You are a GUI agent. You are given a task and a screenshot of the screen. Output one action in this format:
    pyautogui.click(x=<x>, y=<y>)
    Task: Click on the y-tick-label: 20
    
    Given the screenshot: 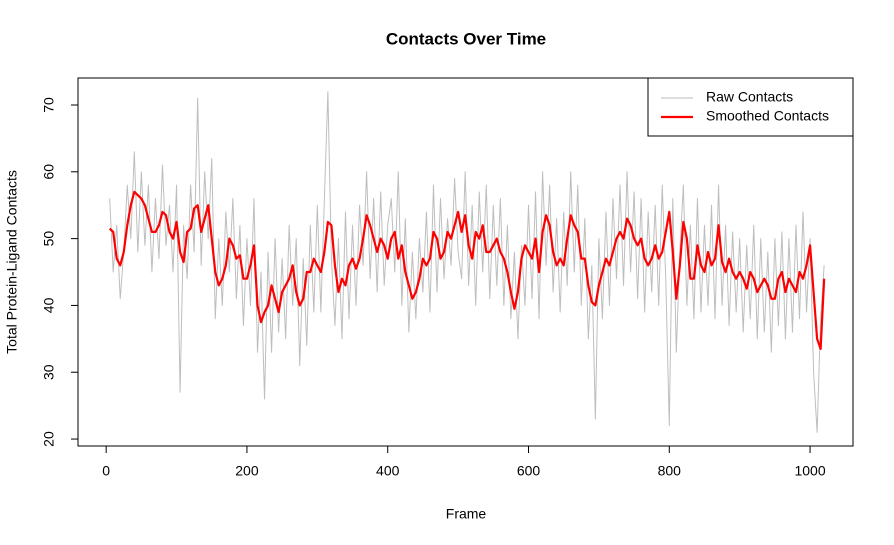 What is the action you would take?
    pyautogui.click(x=49, y=439)
    